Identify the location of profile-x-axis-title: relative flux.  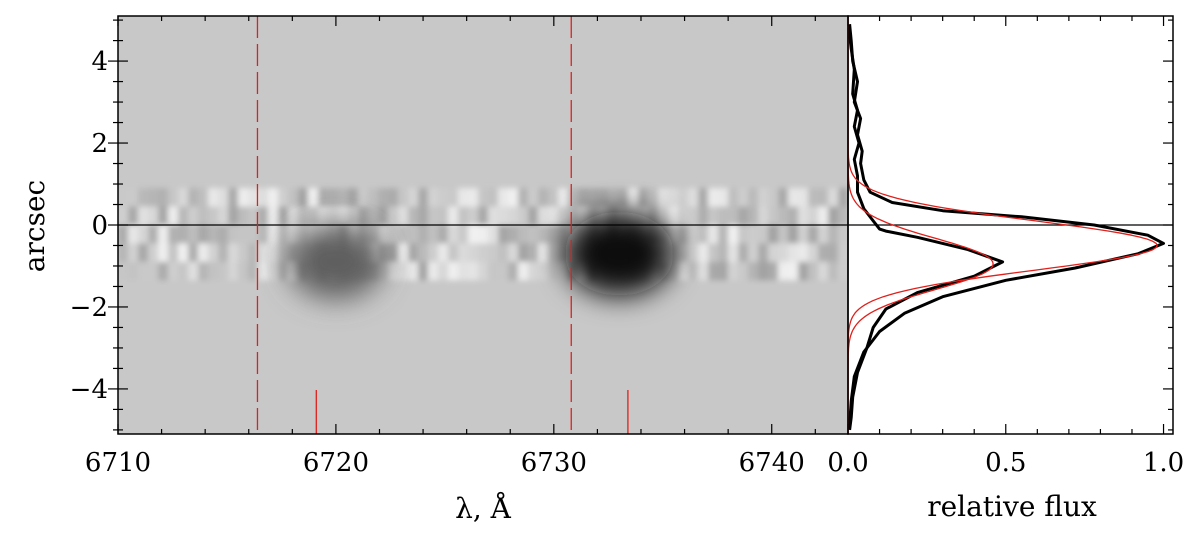
(1012, 506).